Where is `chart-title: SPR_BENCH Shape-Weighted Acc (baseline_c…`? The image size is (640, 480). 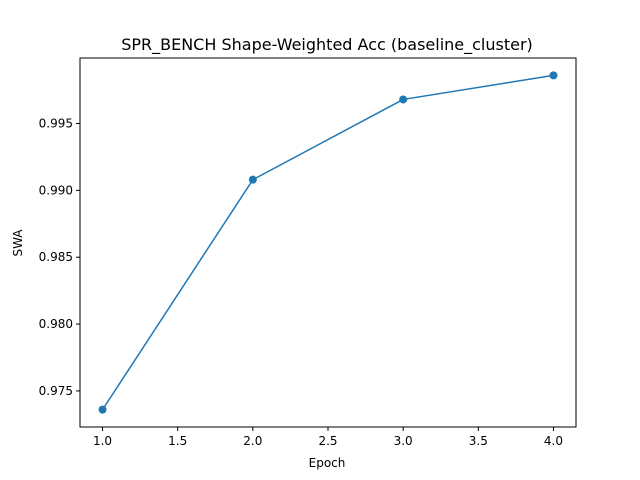
chart-title: SPR_BENCH Shape-Weighted Acc (baseline_c… is located at coordinates (327, 45).